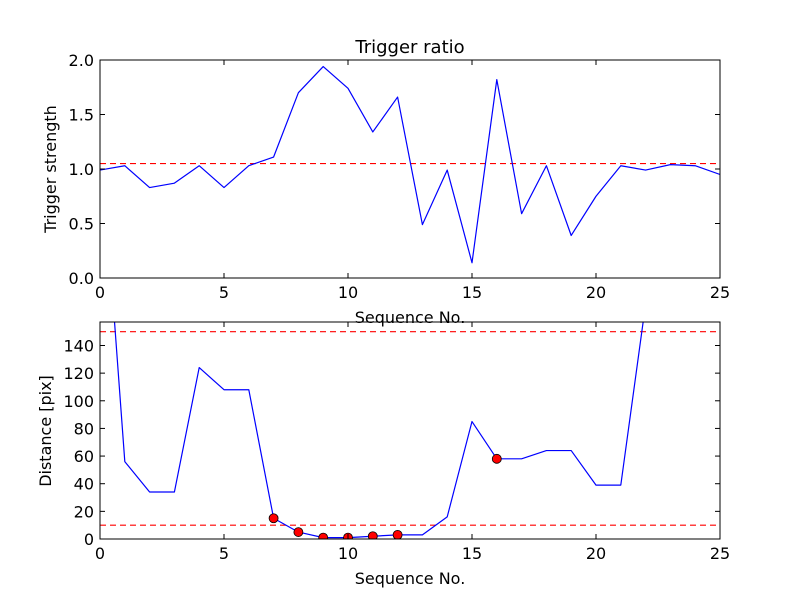  Describe the element at coordinates (84, 511) in the screenshot. I see `y-tick-label: 20` at that location.